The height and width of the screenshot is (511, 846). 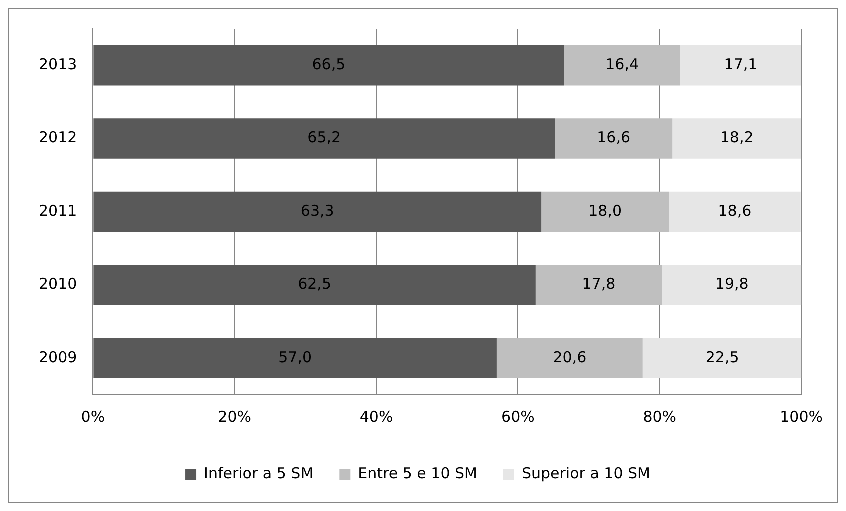 I want to click on data-label: 65,2, so click(x=325, y=137).